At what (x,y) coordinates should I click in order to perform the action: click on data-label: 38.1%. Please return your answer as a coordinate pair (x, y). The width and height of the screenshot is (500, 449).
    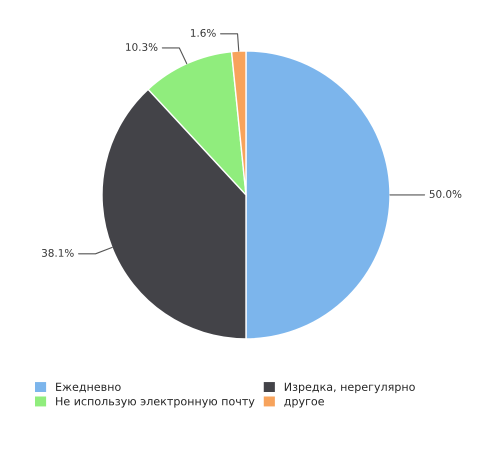
    Looking at the image, I should click on (58, 252).